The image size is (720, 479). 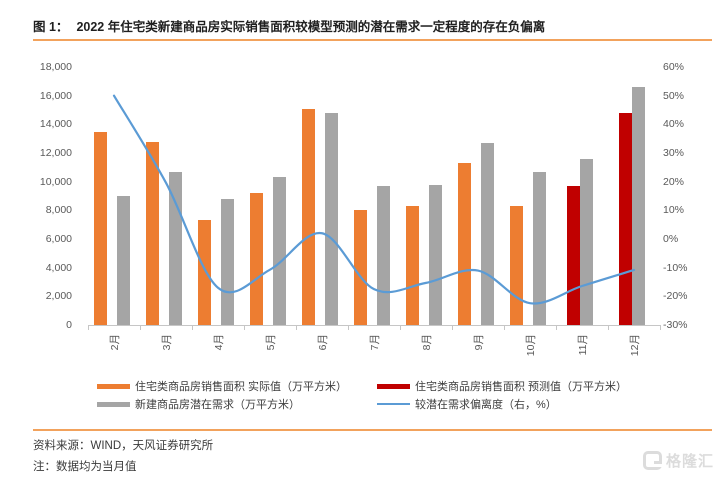 I want to click on y-right-tick-label: 20%, so click(x=674, y=181).